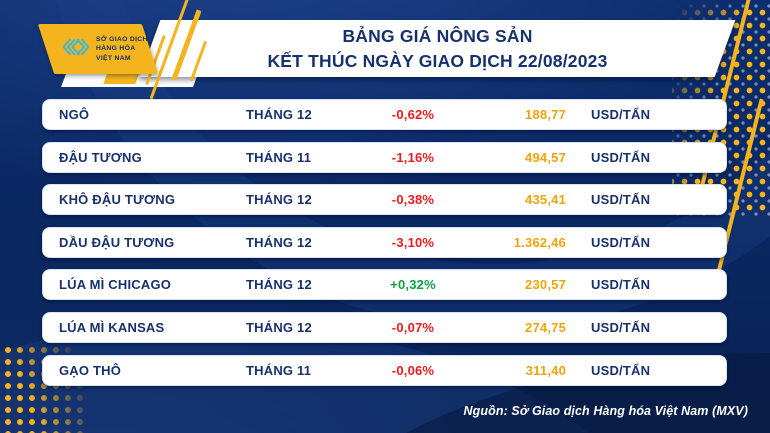 This screenshot has width=770, height=433. I want to click on percent-change: -0,38%, so click(413, 200).